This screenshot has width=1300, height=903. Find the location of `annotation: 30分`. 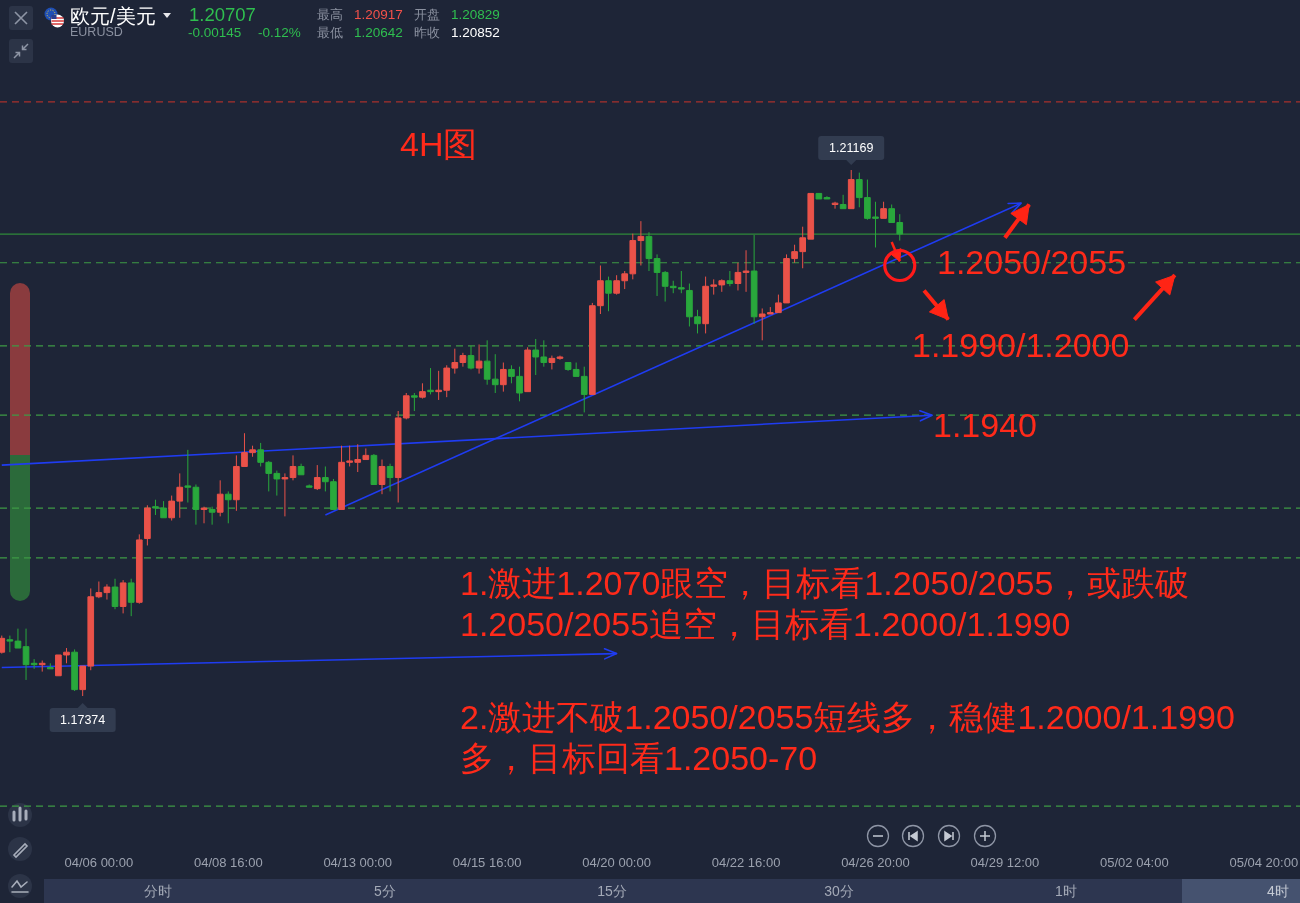

annotation: 30分 is located at coordinates (839, 891).